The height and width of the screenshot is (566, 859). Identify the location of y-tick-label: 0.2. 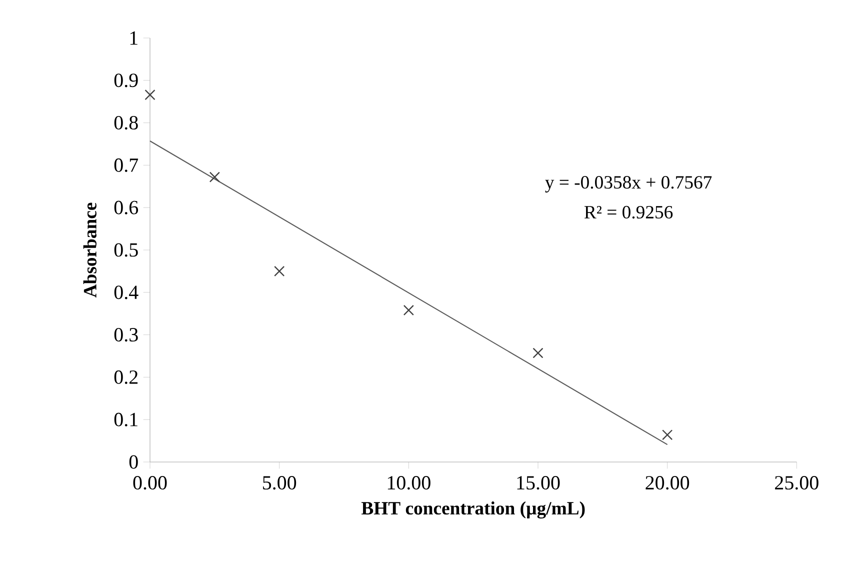
(126, 377).